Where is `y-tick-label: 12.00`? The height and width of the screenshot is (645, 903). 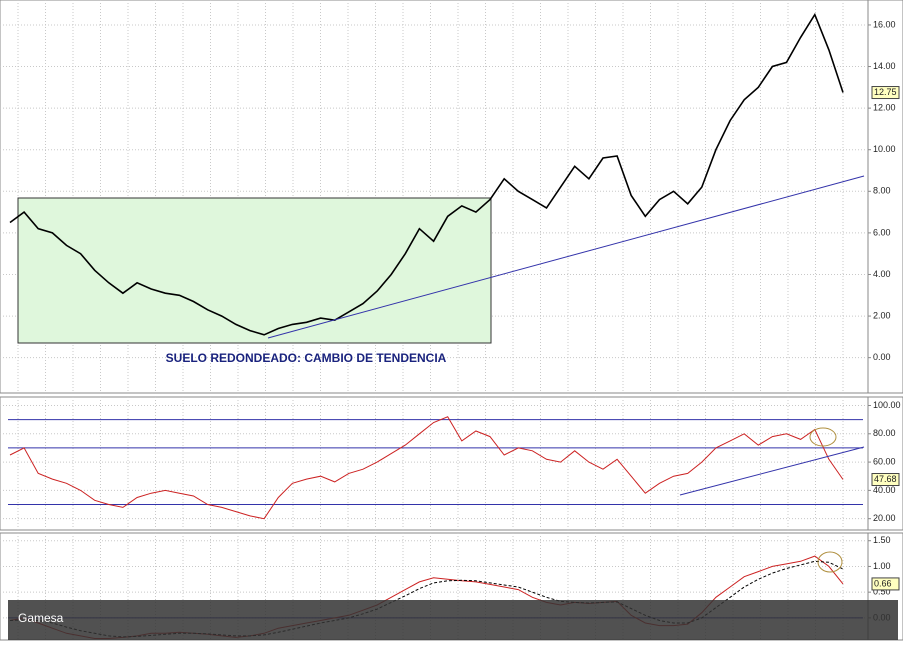 y-tick-label: 12.00 is located at coordinates (884, 108).